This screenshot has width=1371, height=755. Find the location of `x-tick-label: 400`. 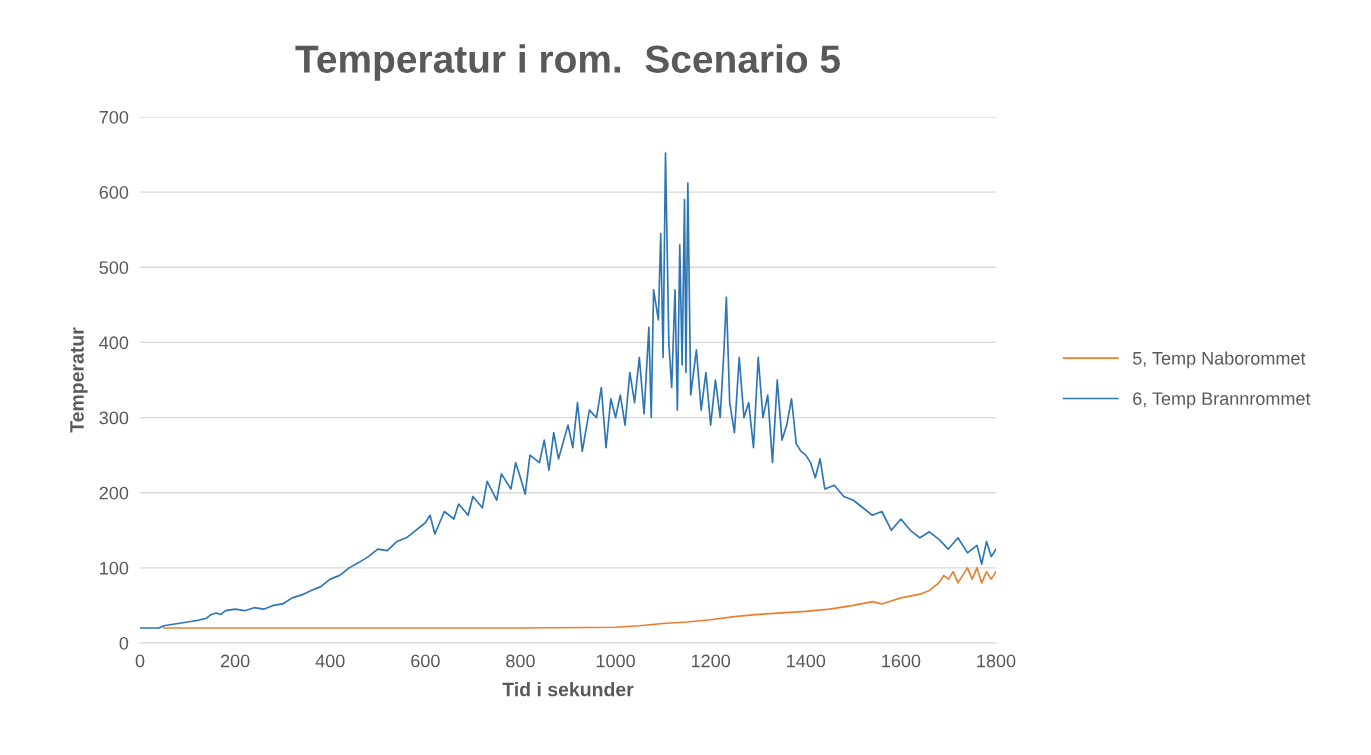

x-tick-label: 400 is located at coordinates (330, 661).